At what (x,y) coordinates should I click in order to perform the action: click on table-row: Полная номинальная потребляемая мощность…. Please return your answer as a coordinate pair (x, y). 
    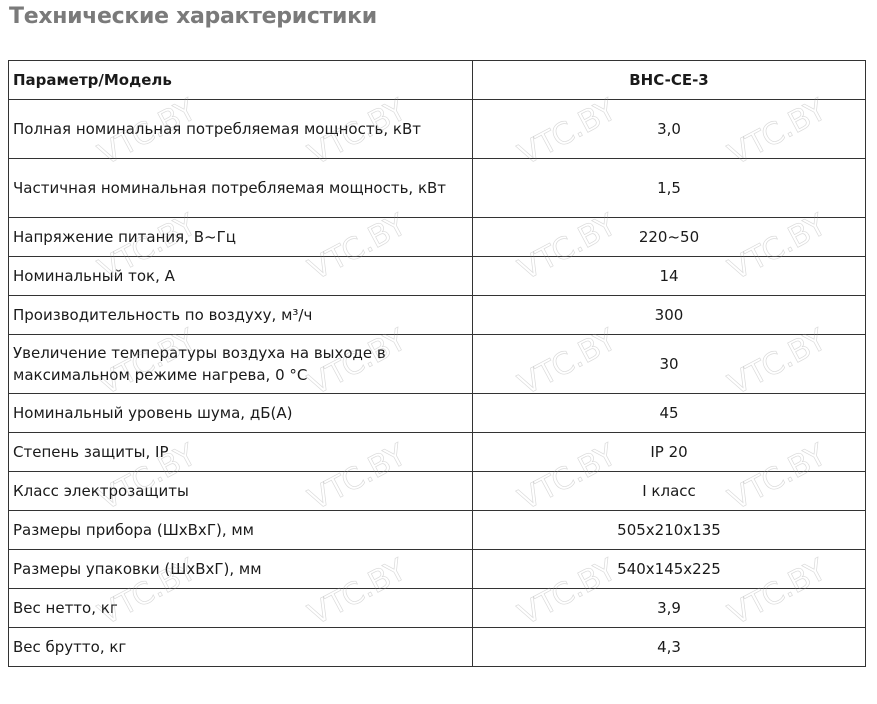
    Looking at the image, I should click on (437, 129).